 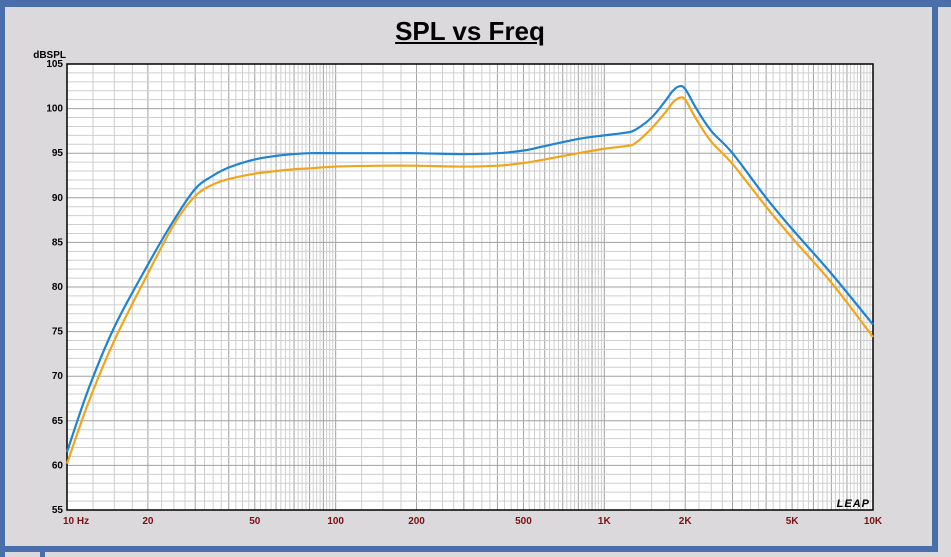 What do you see at coordinates (58, 332) in the screenshot?
I see `y-tick-label: 75` at bounding box center [58, 332].